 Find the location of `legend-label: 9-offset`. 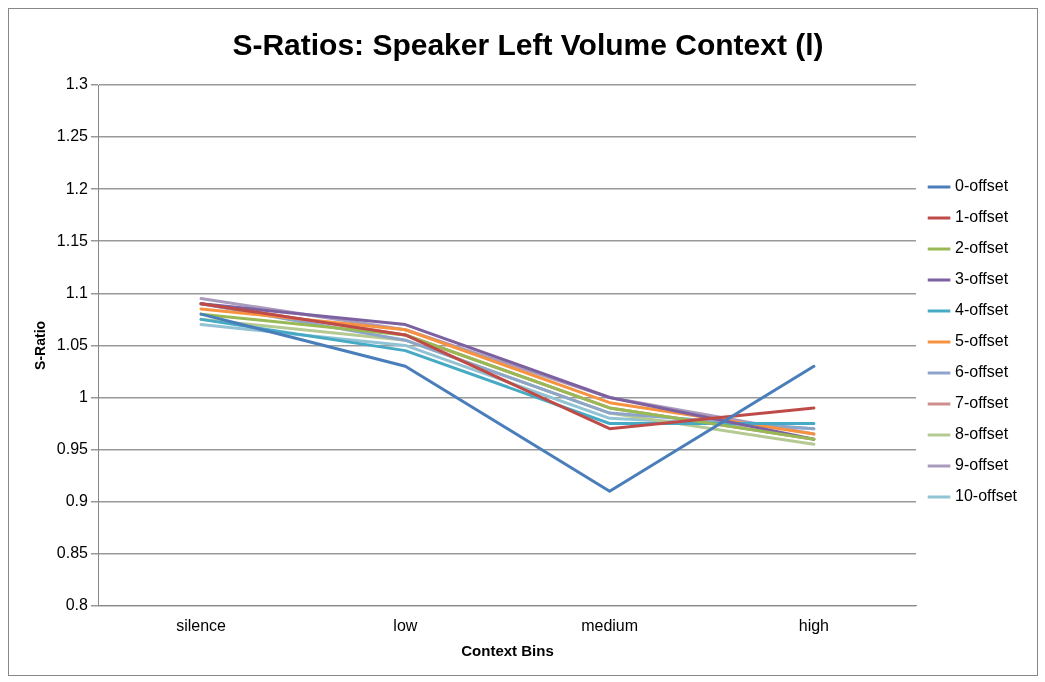

legend-label: 9-offset is located at coordinates (982, 465).